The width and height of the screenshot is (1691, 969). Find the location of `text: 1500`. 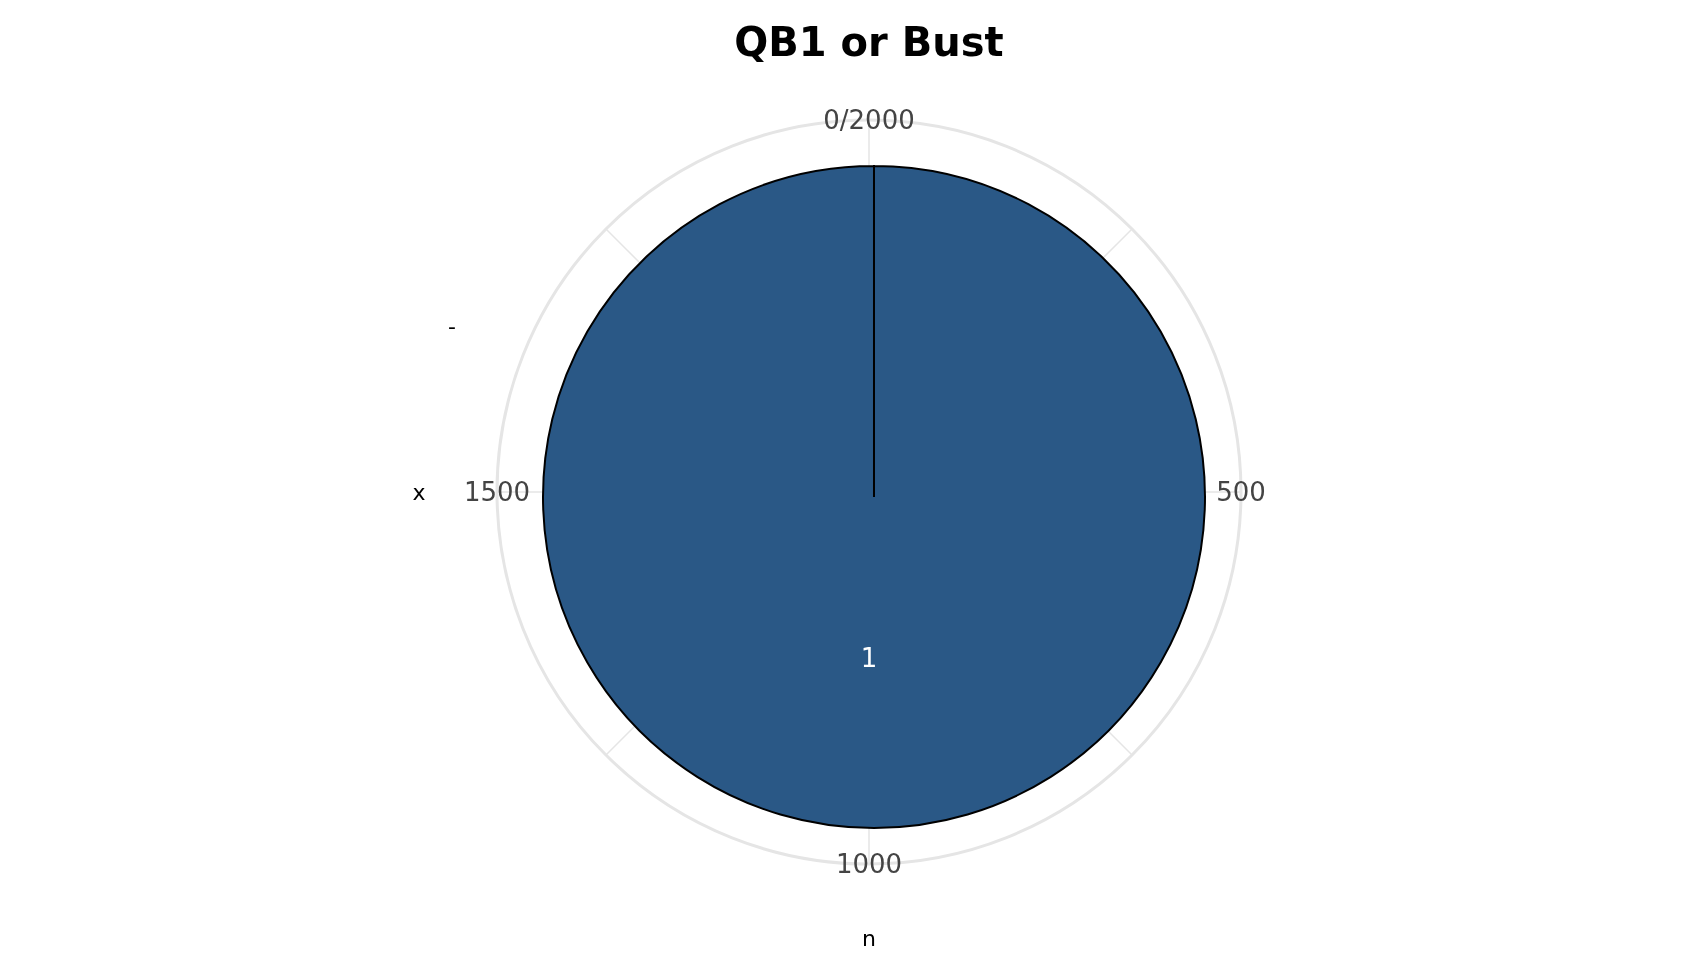

text: 1500 is located at coordinates (497, 492).